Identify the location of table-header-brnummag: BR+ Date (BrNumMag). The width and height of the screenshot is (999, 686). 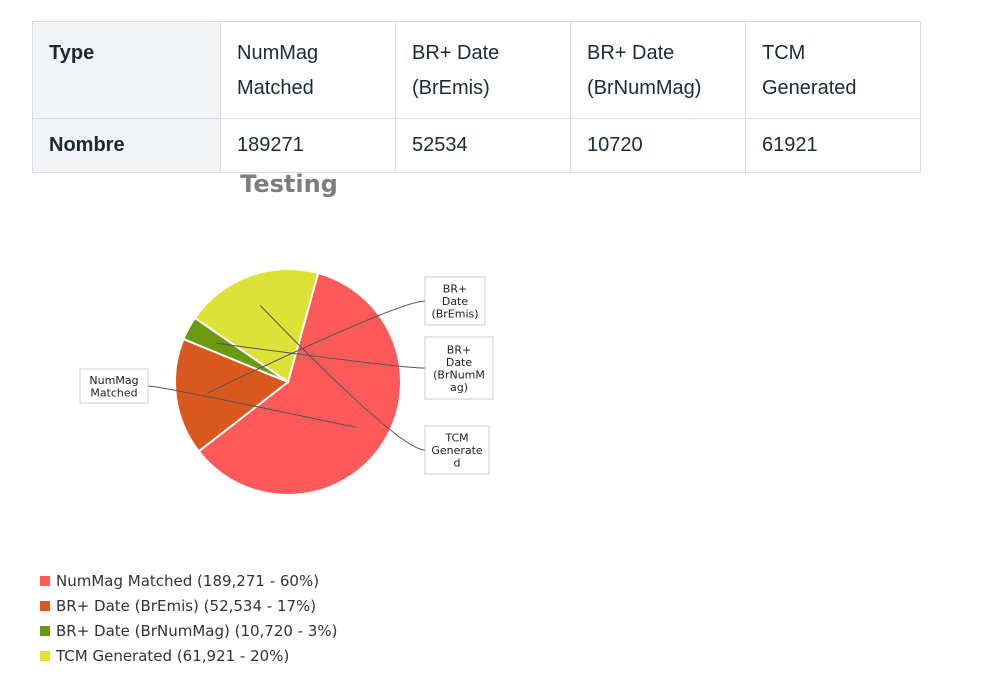
(658, 70).